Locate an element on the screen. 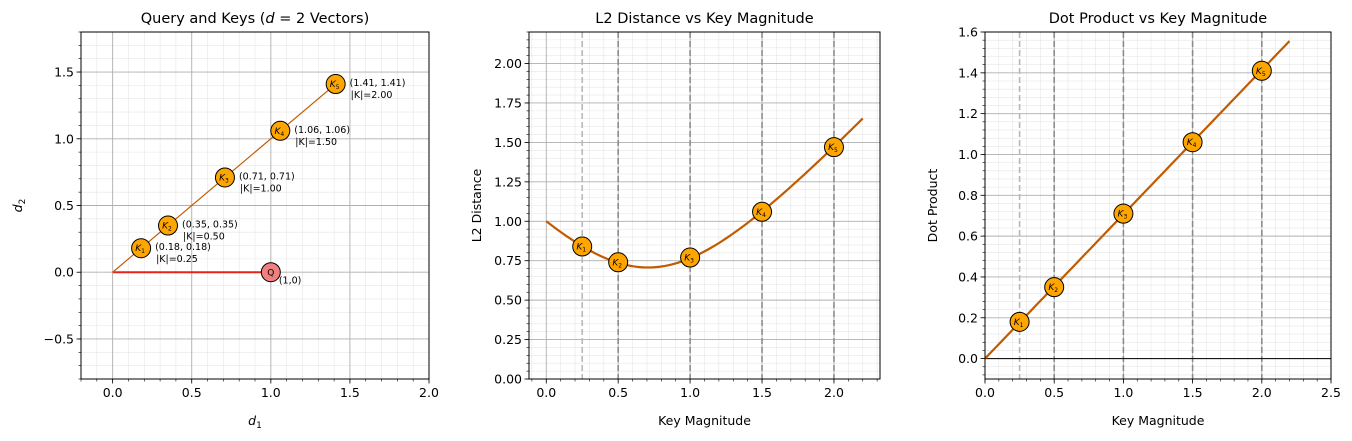 This screenshot has width=1352, height=441. y-axis-label: L2 Distance is located at coordinates (476, 205).